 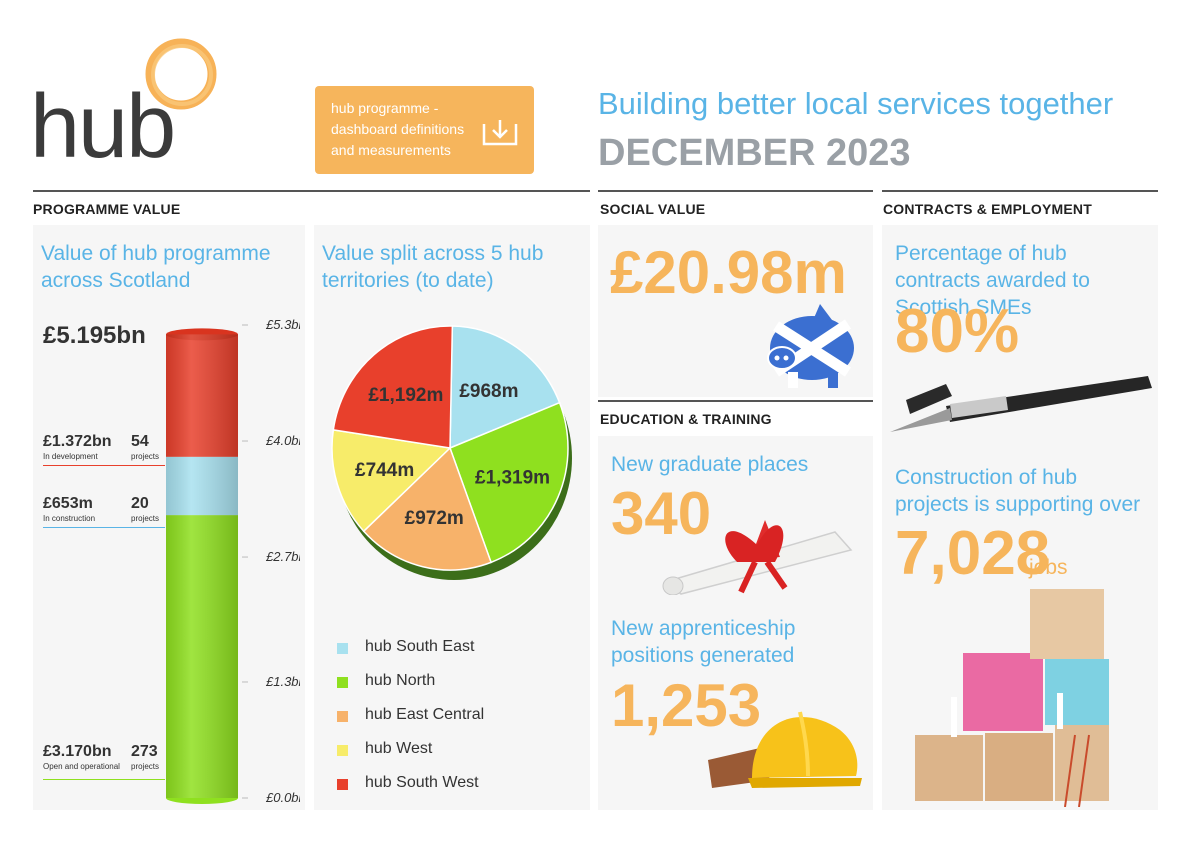 I want to click on pie-slice-hub-west, so click(x=391, y=481).